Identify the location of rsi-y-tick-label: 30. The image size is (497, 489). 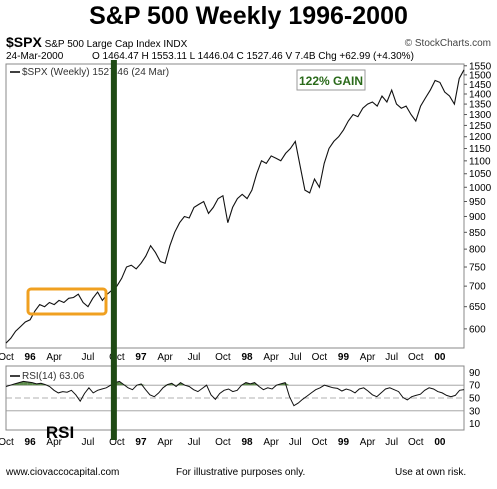
(475, 411).